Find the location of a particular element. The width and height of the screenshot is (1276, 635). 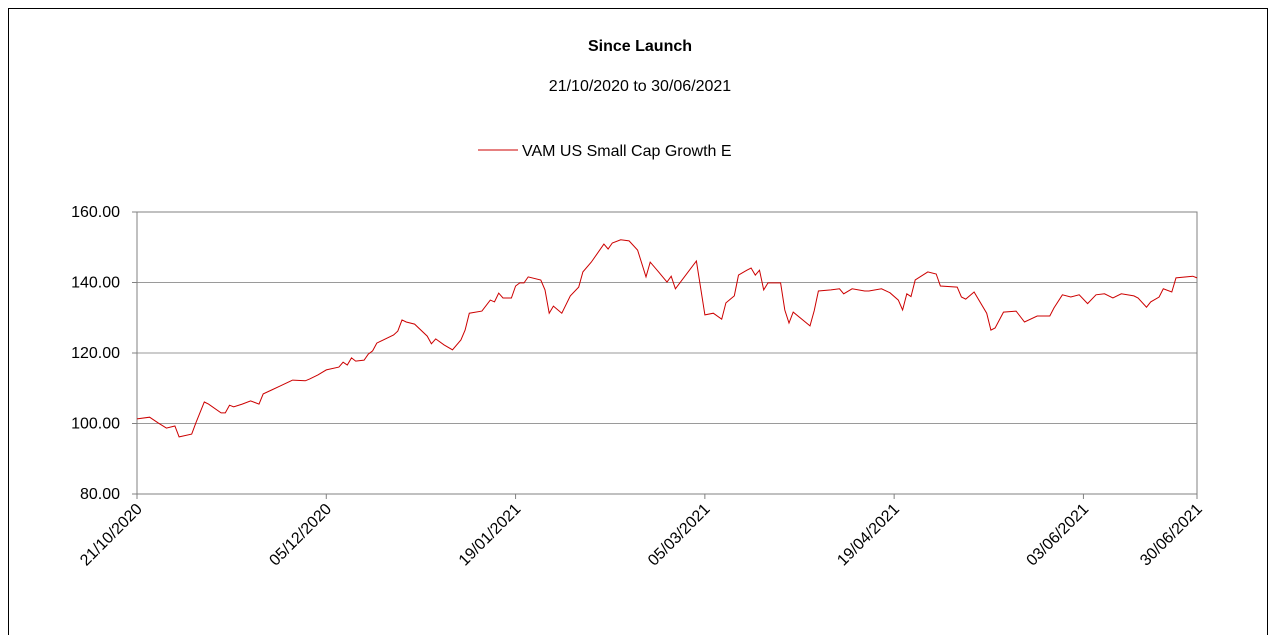

chart-title: Since Launch is located at coordinates (640, 46).